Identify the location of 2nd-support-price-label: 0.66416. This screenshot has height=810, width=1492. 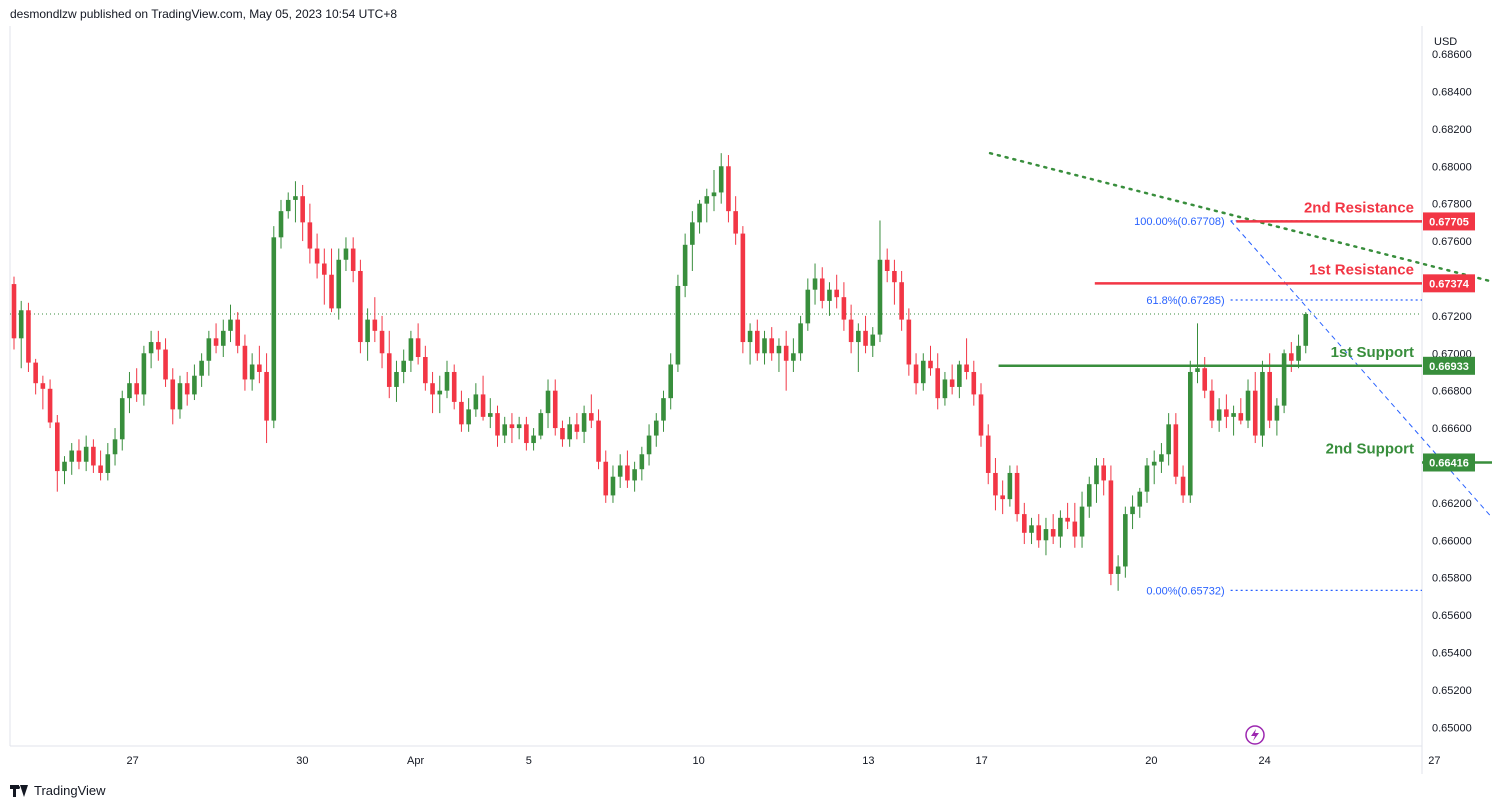
(1449, 463).